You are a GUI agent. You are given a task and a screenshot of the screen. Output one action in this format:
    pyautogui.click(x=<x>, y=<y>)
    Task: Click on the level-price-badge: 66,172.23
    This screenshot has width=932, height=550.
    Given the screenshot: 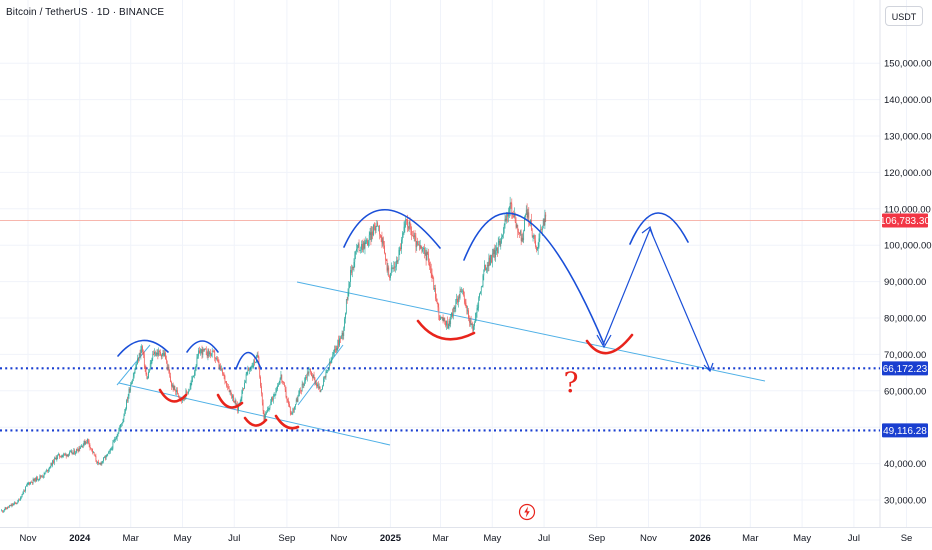 What is the action you would take?
    pyautogui.click(x=905, y=368)
    